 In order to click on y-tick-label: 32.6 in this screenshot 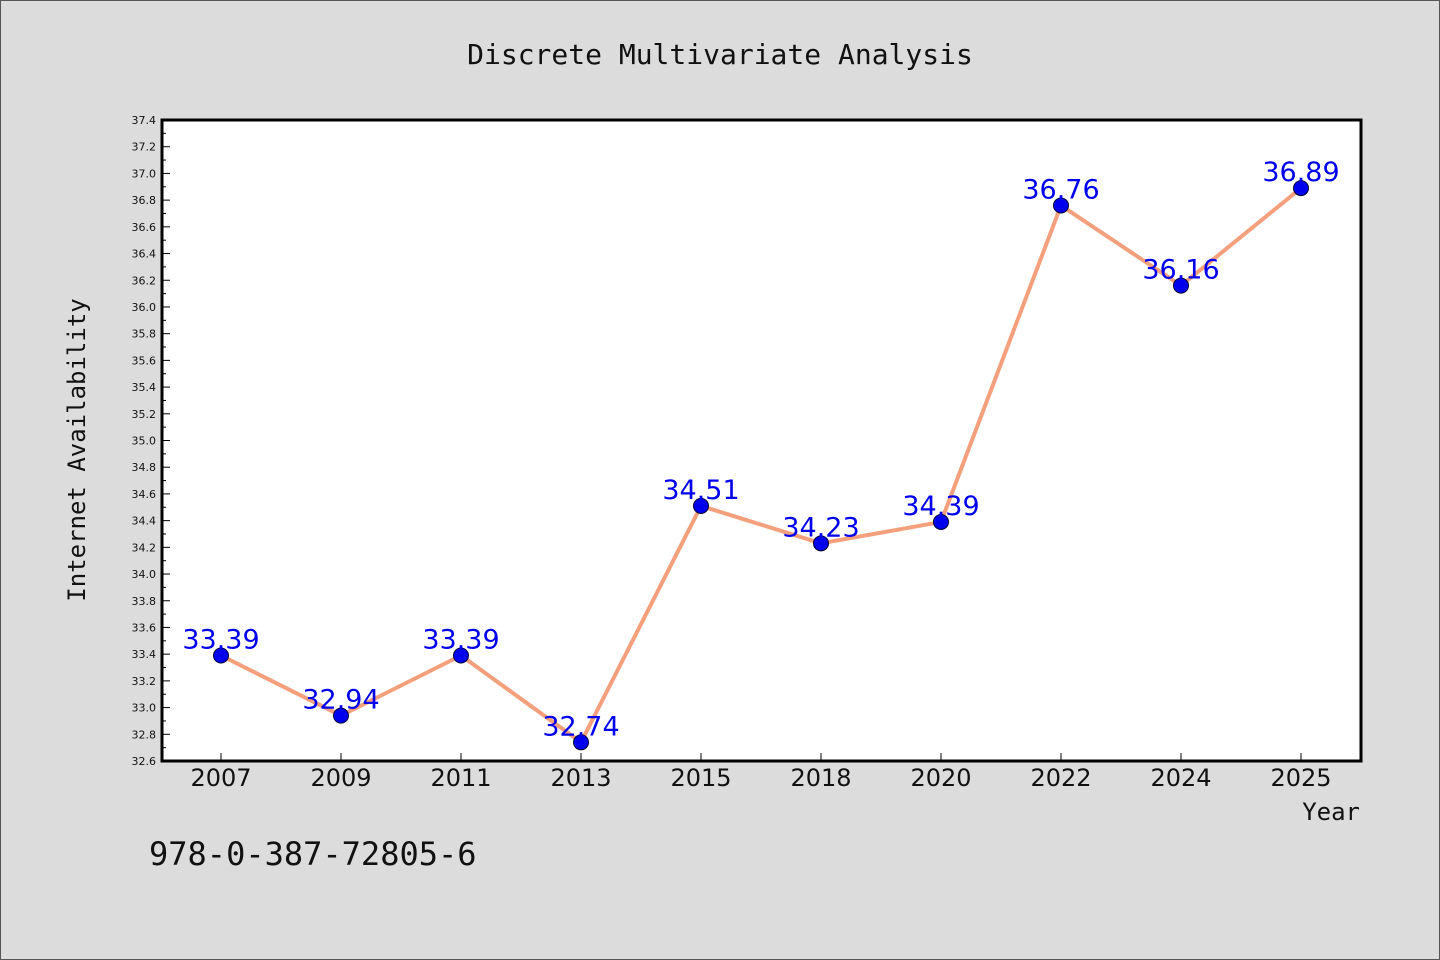, I will do `click(144, 761)`.